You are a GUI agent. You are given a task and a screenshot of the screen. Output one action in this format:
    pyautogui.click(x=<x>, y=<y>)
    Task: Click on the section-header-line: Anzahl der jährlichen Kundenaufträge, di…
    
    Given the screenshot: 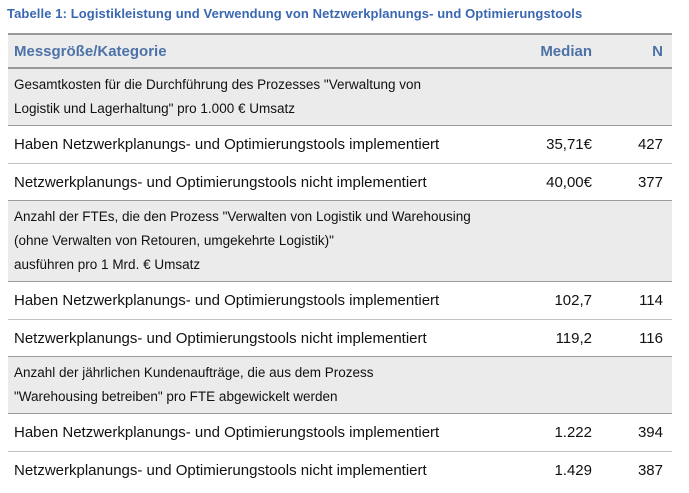 What is the action you would take?
    pyautogui.click(x=194, y=372)
    